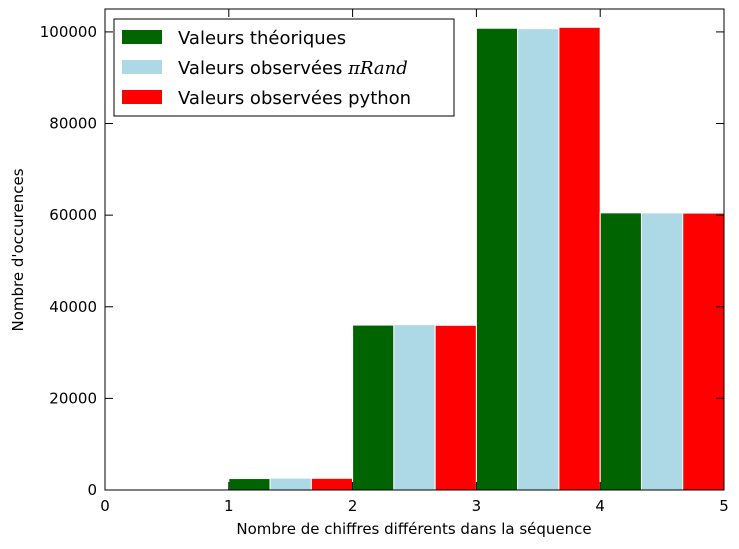 This screenshot has height=549, width=739. I want to click on legend-label-series-1-math: πRand, so click(377, 68).